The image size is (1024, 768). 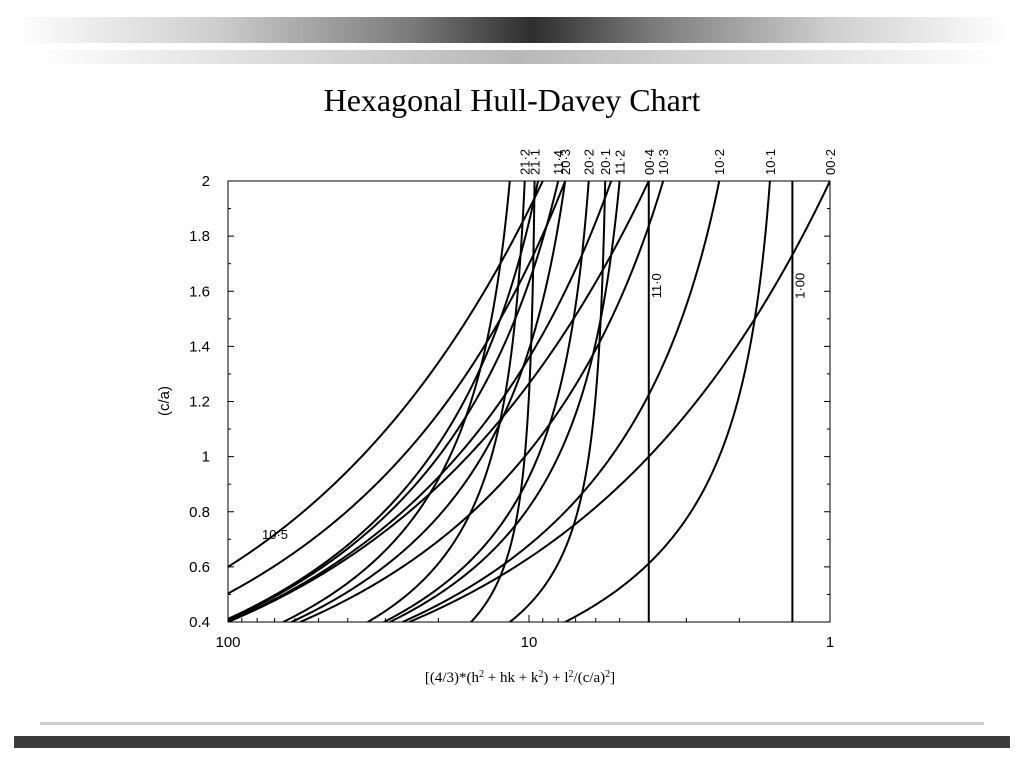 I want to click on x-axis-label: [(4/3)*(h2 + hk + k2) + l2/(c/a)2], so click(x=520, y=678).